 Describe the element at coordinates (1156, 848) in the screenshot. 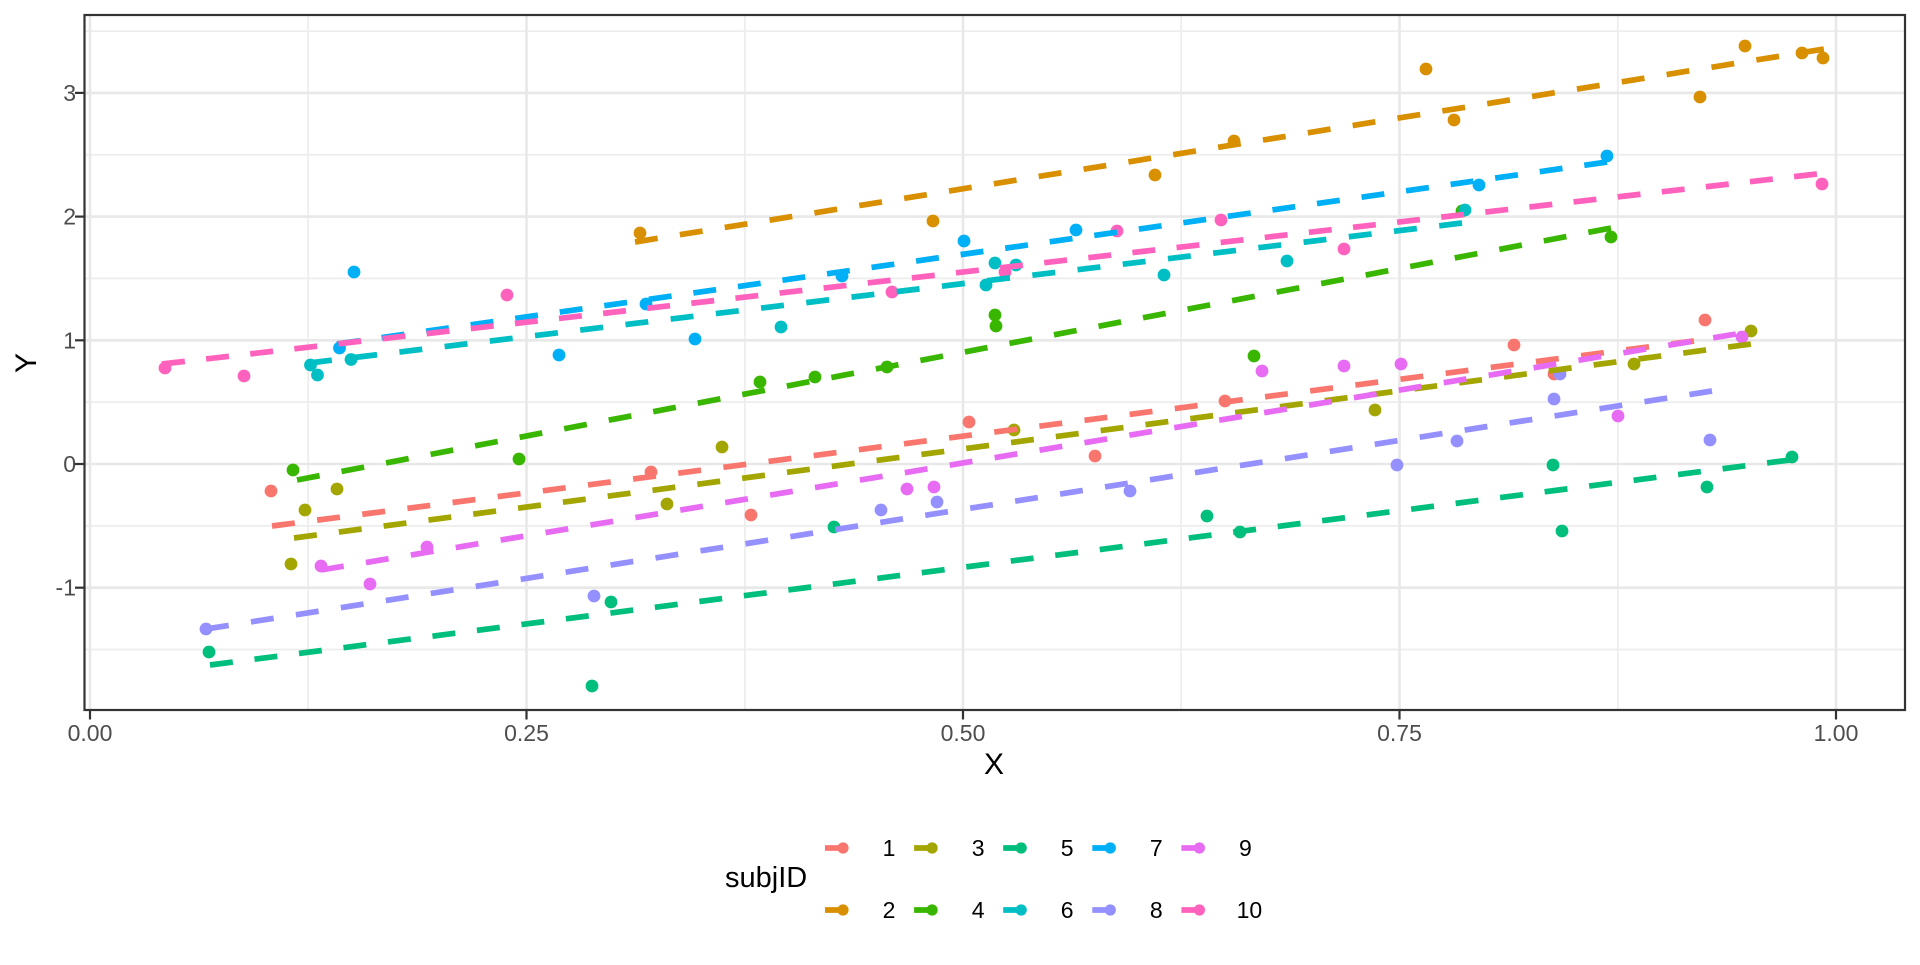

I see `svg-text: 7` at that location.